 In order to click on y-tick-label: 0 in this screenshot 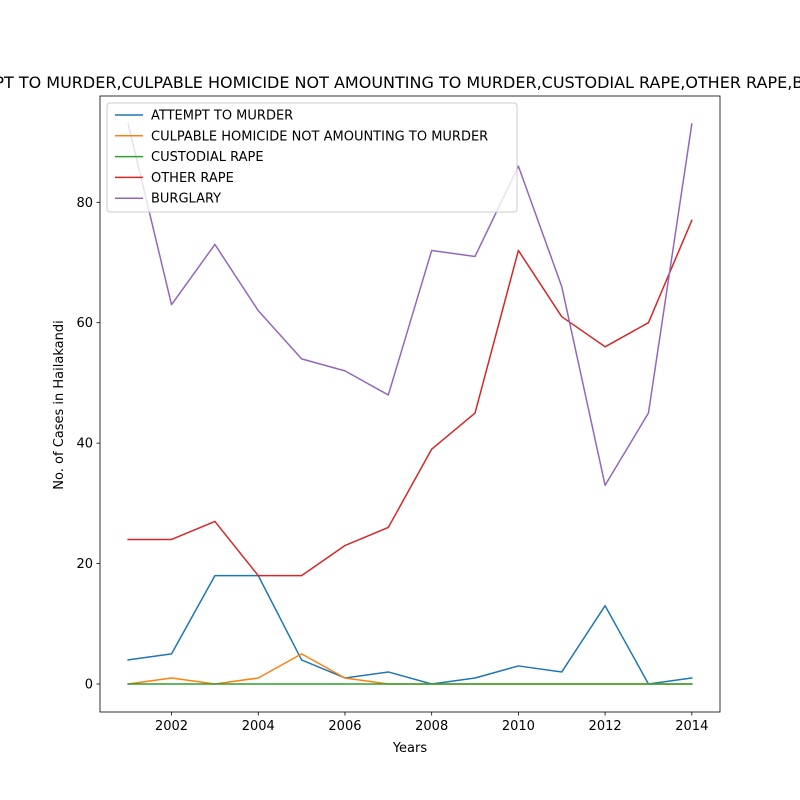, I will do `click(89, 685)`.